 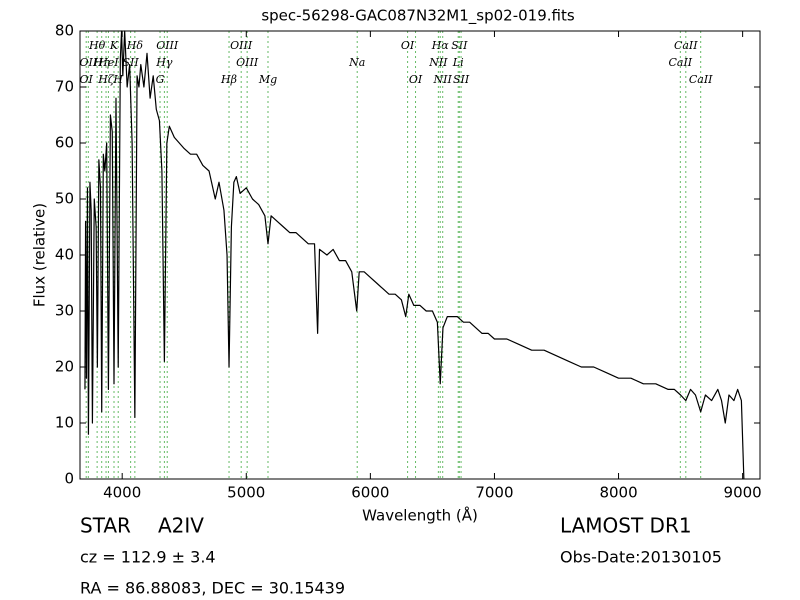 What do you see at coordinates (64, 311) in the screenshot?
I see `y-tick-label: 30` at bounding box center [64, 311].